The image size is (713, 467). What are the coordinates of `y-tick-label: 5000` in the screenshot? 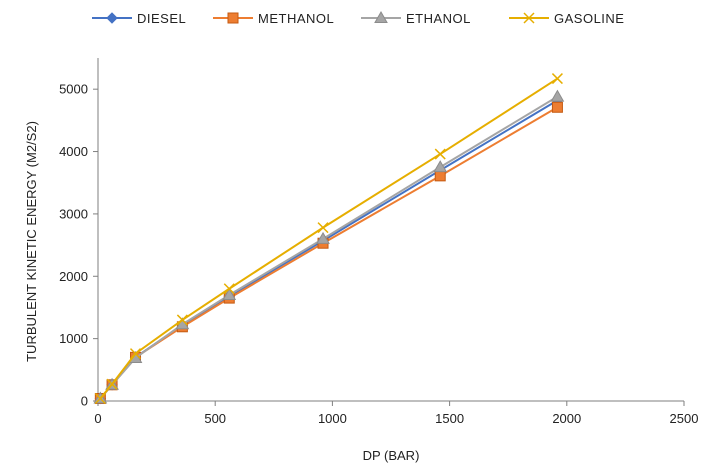 It's located at (73, 89).